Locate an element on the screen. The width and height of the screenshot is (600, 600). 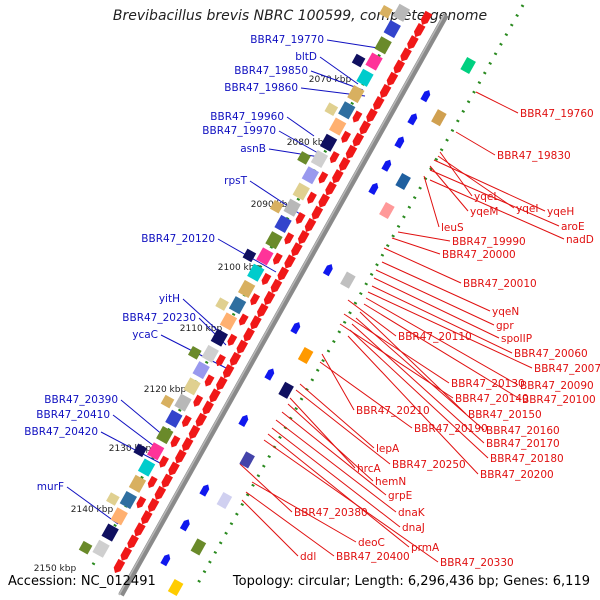
gene-label-deoc: deoC is located at coordinates (371, 543).